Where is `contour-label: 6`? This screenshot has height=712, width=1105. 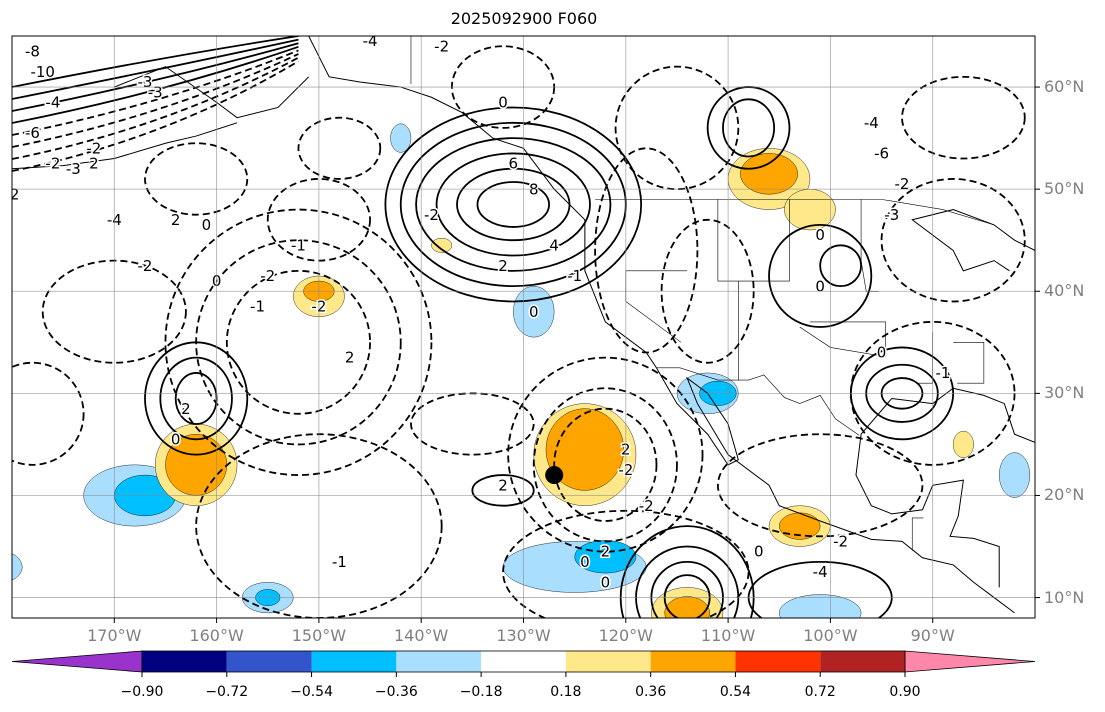
contour-label: 6 is located at coordinates (513, 164).